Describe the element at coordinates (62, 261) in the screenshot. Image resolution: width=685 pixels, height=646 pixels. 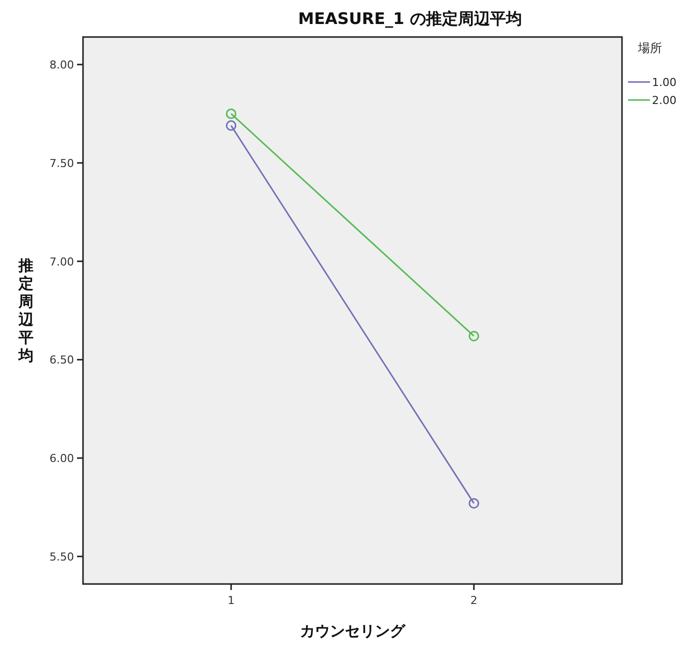
I see `y-tick-label: 7.00` at that location.